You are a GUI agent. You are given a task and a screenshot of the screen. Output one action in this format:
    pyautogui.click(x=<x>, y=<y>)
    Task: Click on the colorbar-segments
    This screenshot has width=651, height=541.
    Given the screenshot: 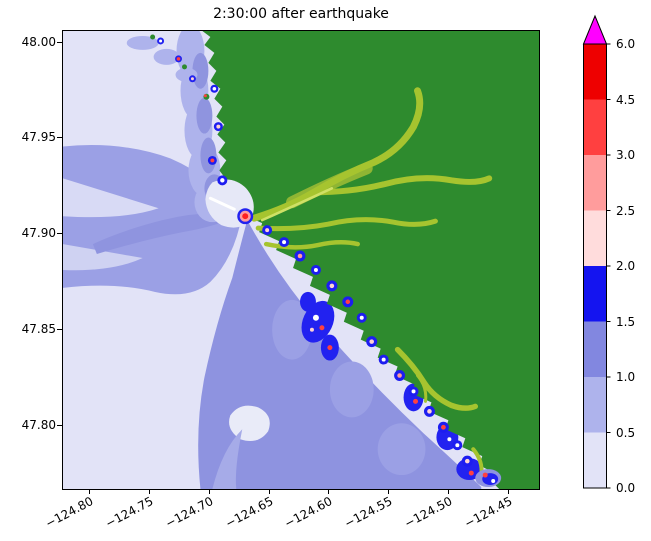 What is the action you would take?
    pyautogui.click(x=595, y=266)
    